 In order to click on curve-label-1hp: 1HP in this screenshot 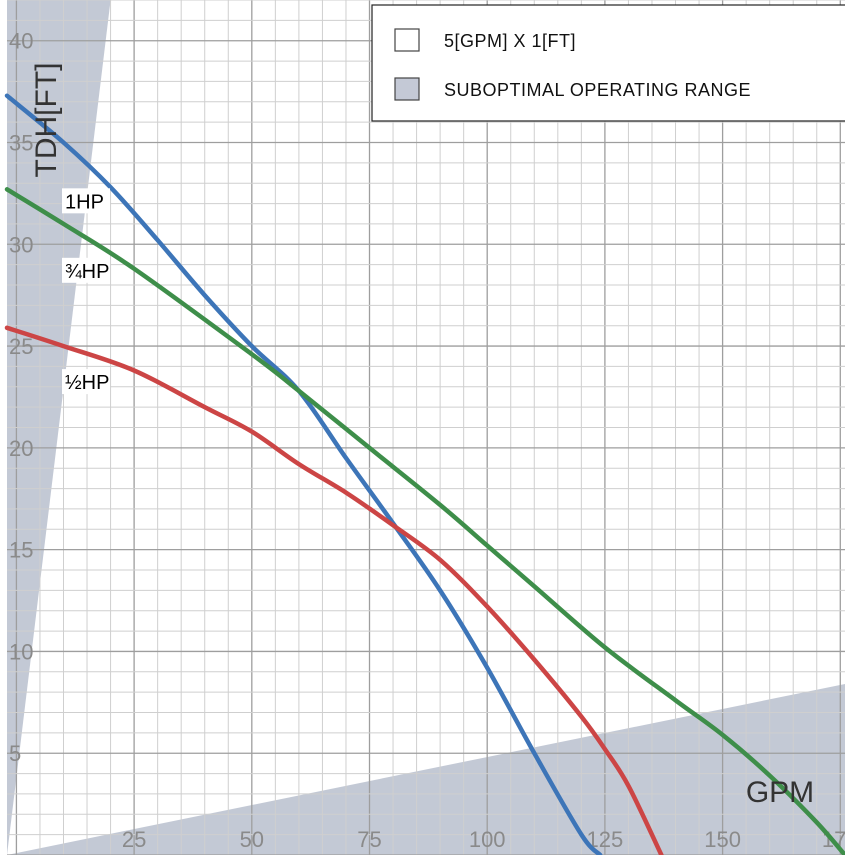, I will do `click(84, 202)`.